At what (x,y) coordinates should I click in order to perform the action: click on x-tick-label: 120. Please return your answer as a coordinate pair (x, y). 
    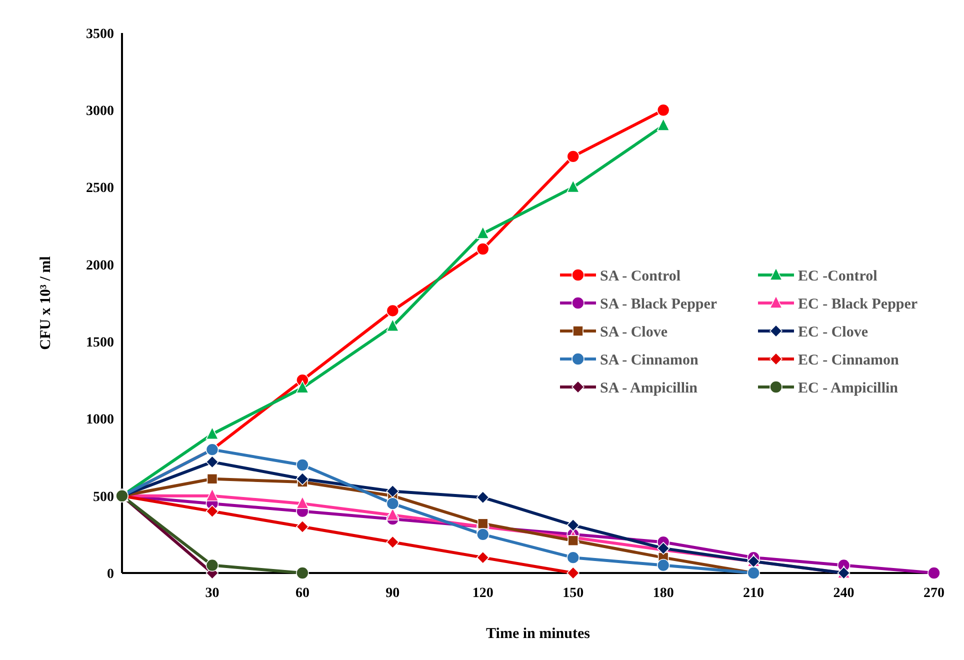
    Looking at the image, I should click on (483, 593).